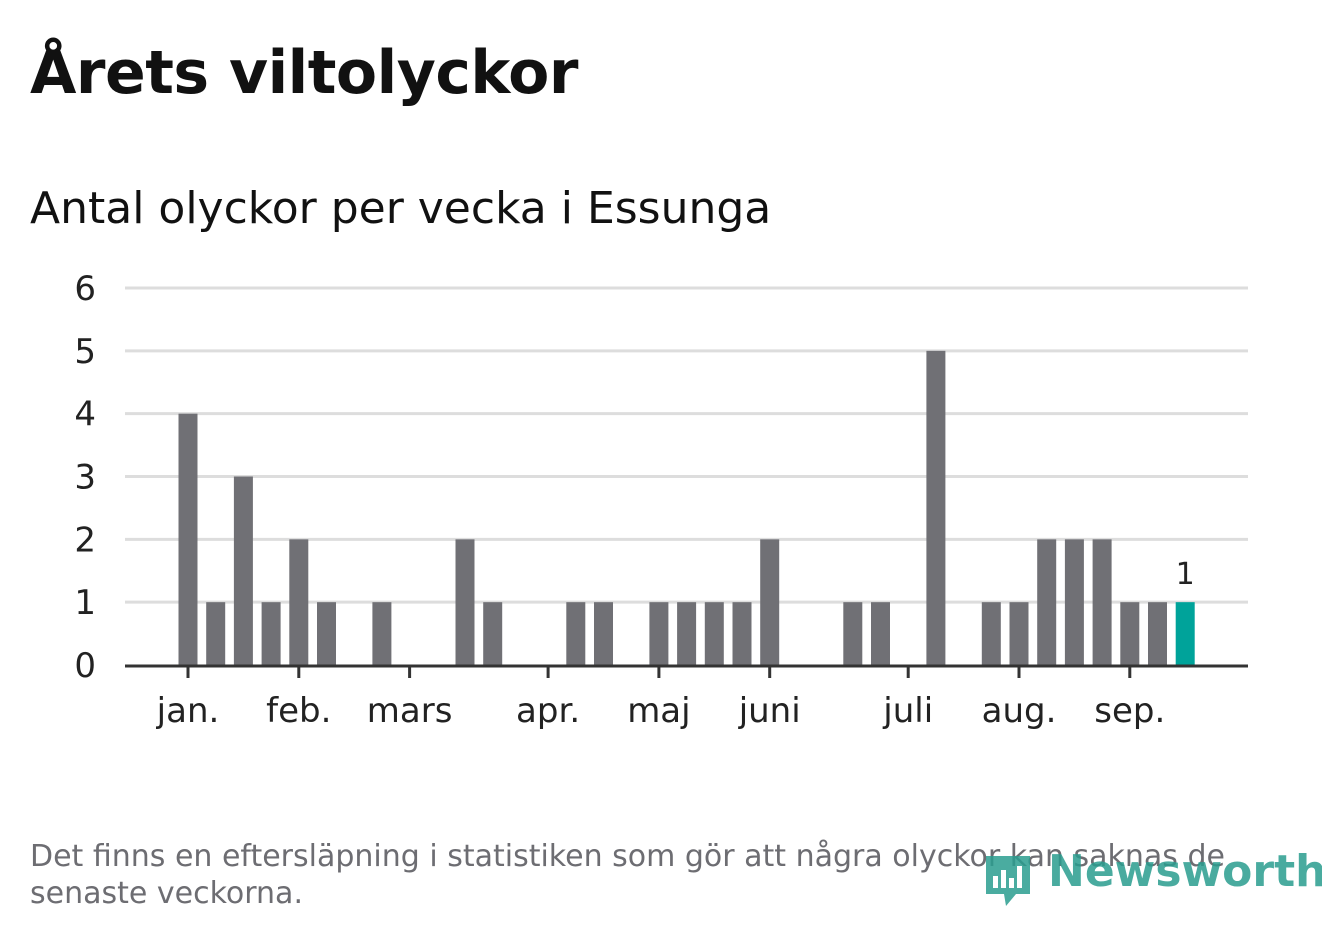 Image resolution: width=1322 pixels, height=939 pixels. Describe the element at coordinates (686, 671) in the screenshot. I see `x-axis` at that location.